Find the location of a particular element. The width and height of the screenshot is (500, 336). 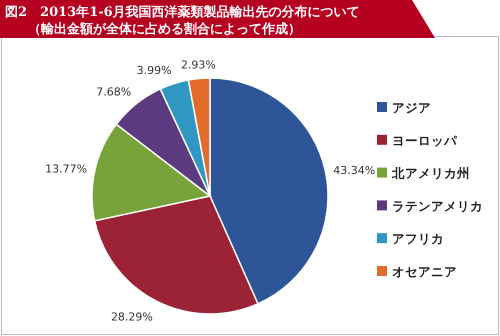

data-label: 7.68% is located at coordinates (114, 92).